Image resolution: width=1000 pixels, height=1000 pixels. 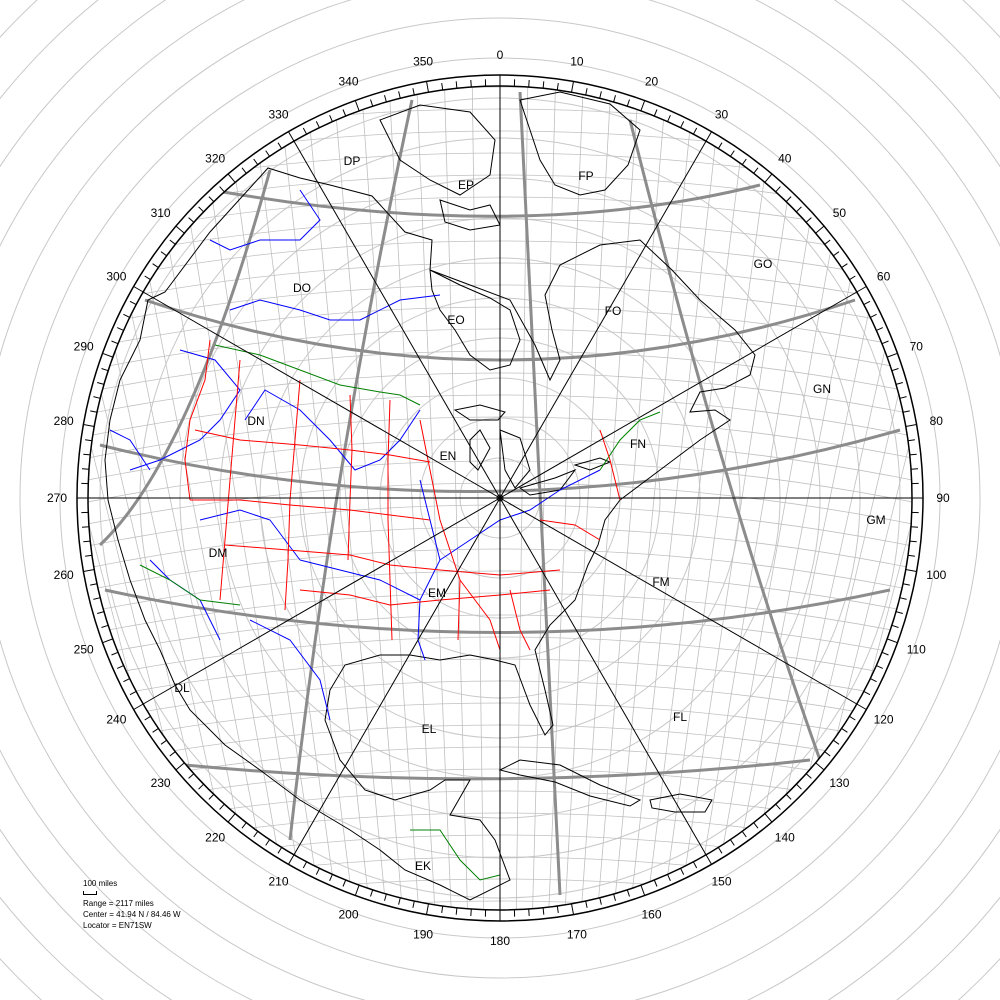 What do you see at coordinates (348, 914) in the screenshot?
I see `bearing-label-200: 200` at bounding box center [348, 914].